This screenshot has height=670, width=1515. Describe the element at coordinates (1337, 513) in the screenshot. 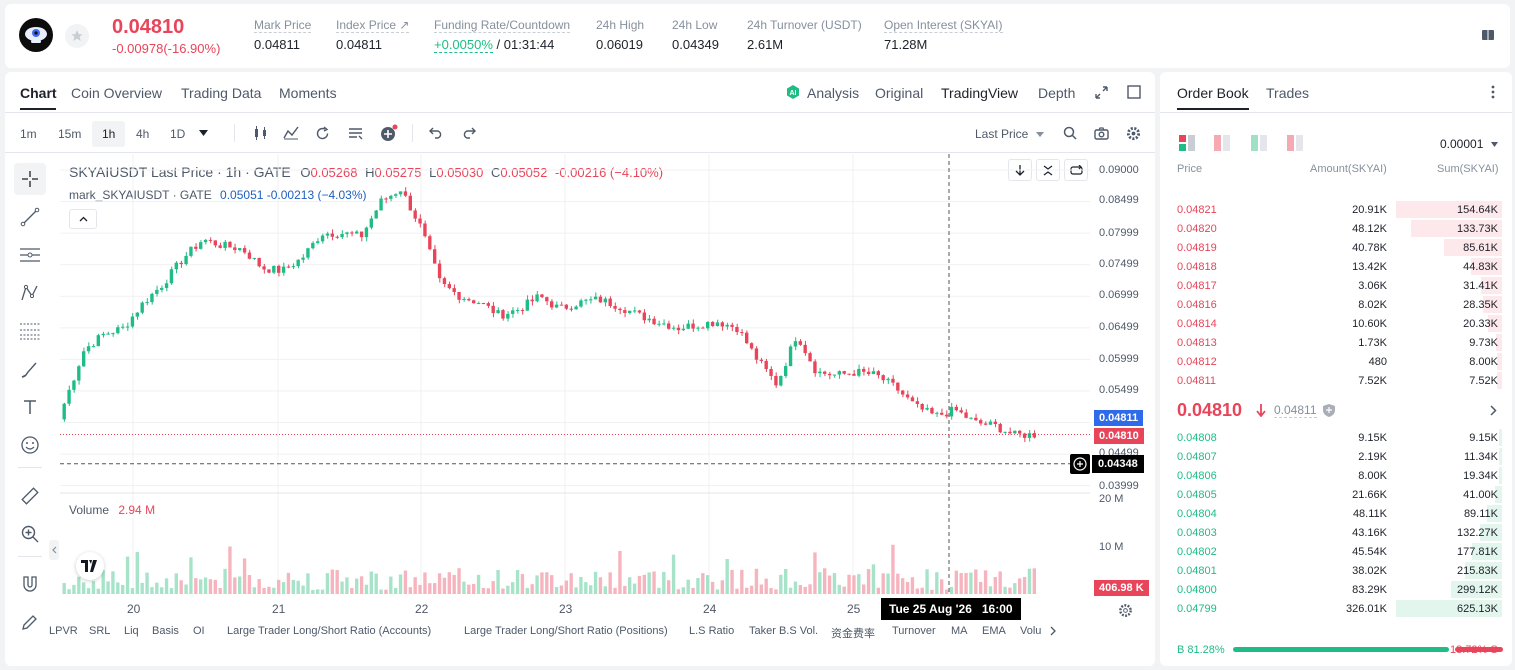

I see `bid-row: 0.04804 48.11K 89.11K` at that location.